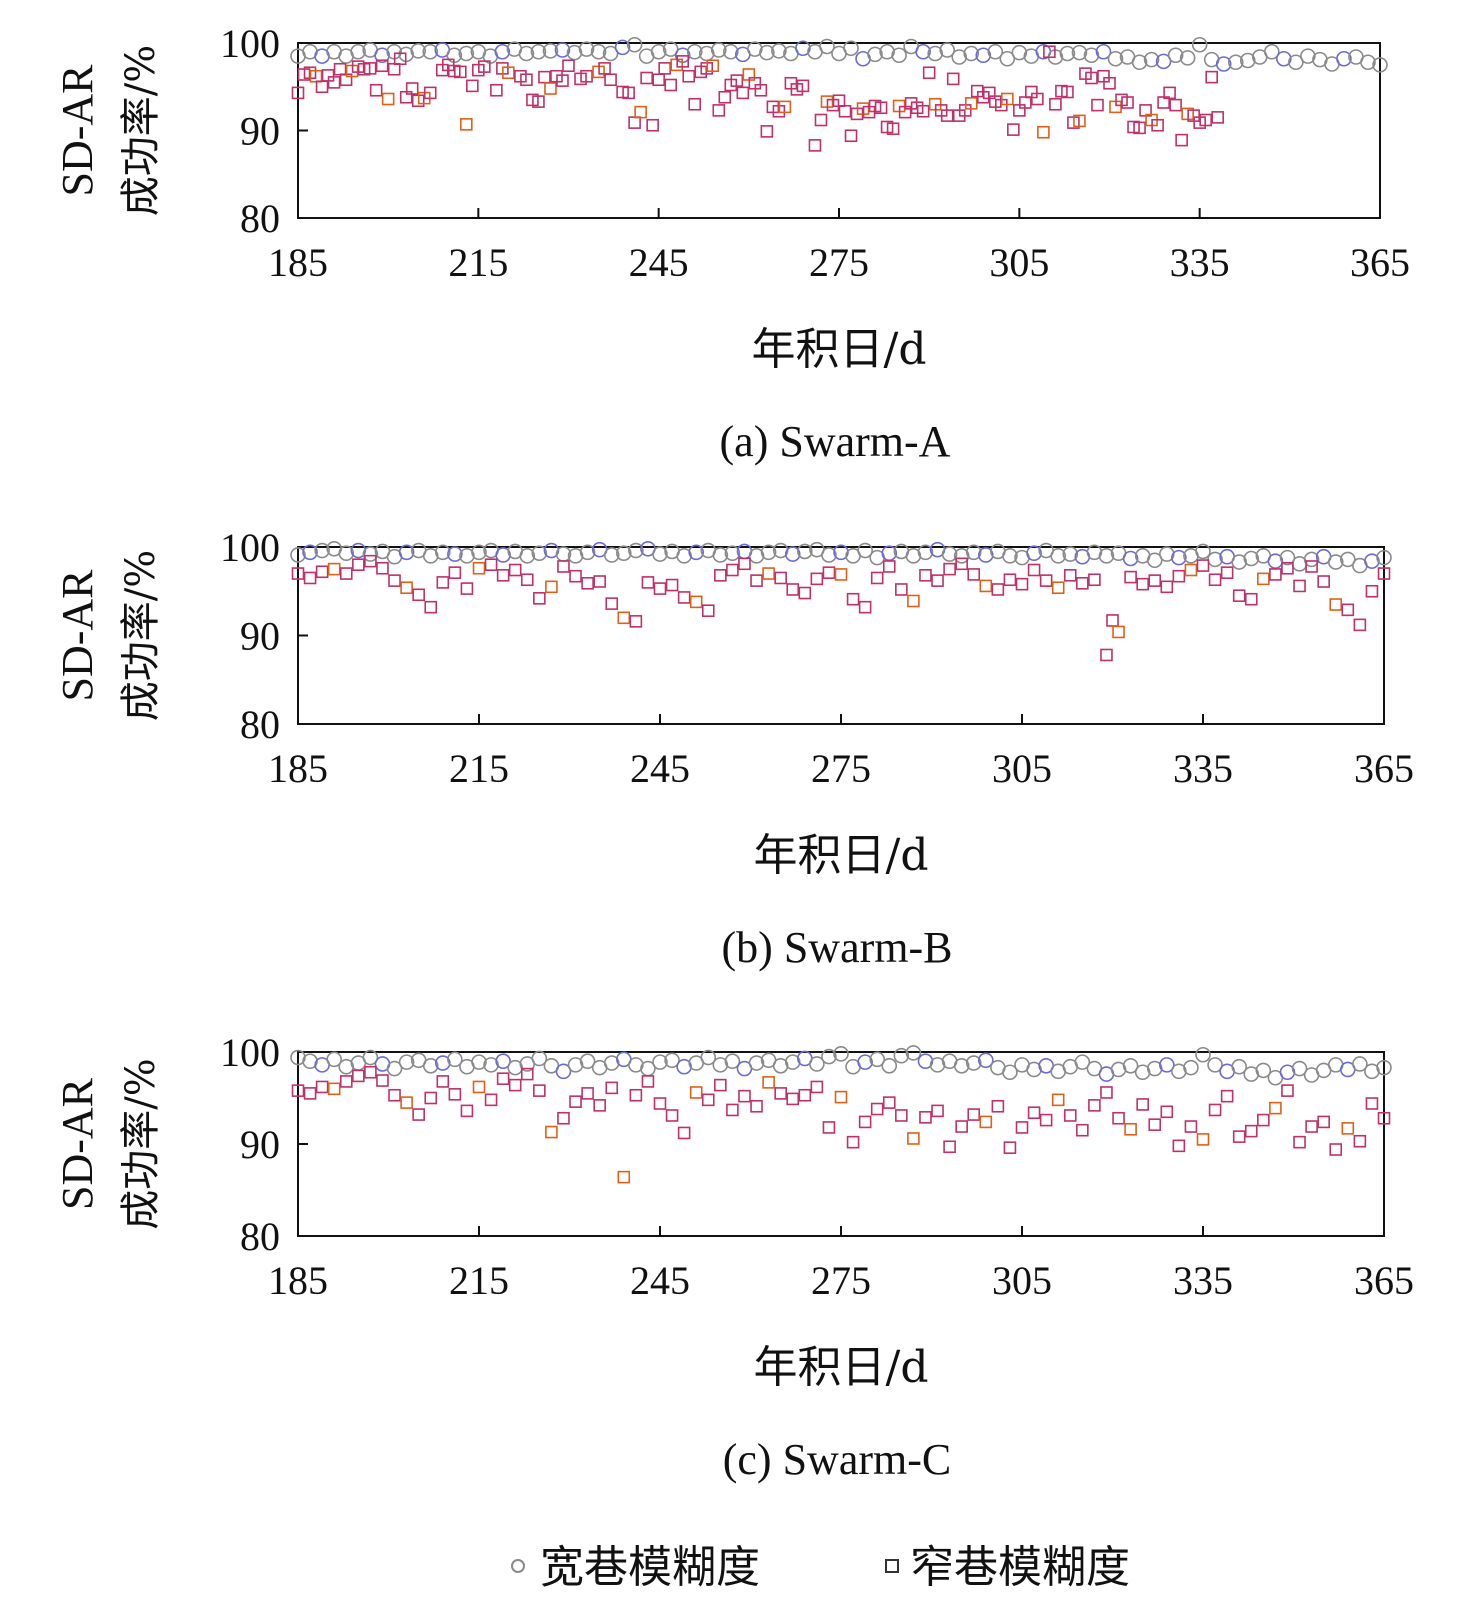  Describe the element at coordinates (820, 1567) in the screenshot. I see `legend: 宽巷模糊度 窄巷模糊度` at that location.